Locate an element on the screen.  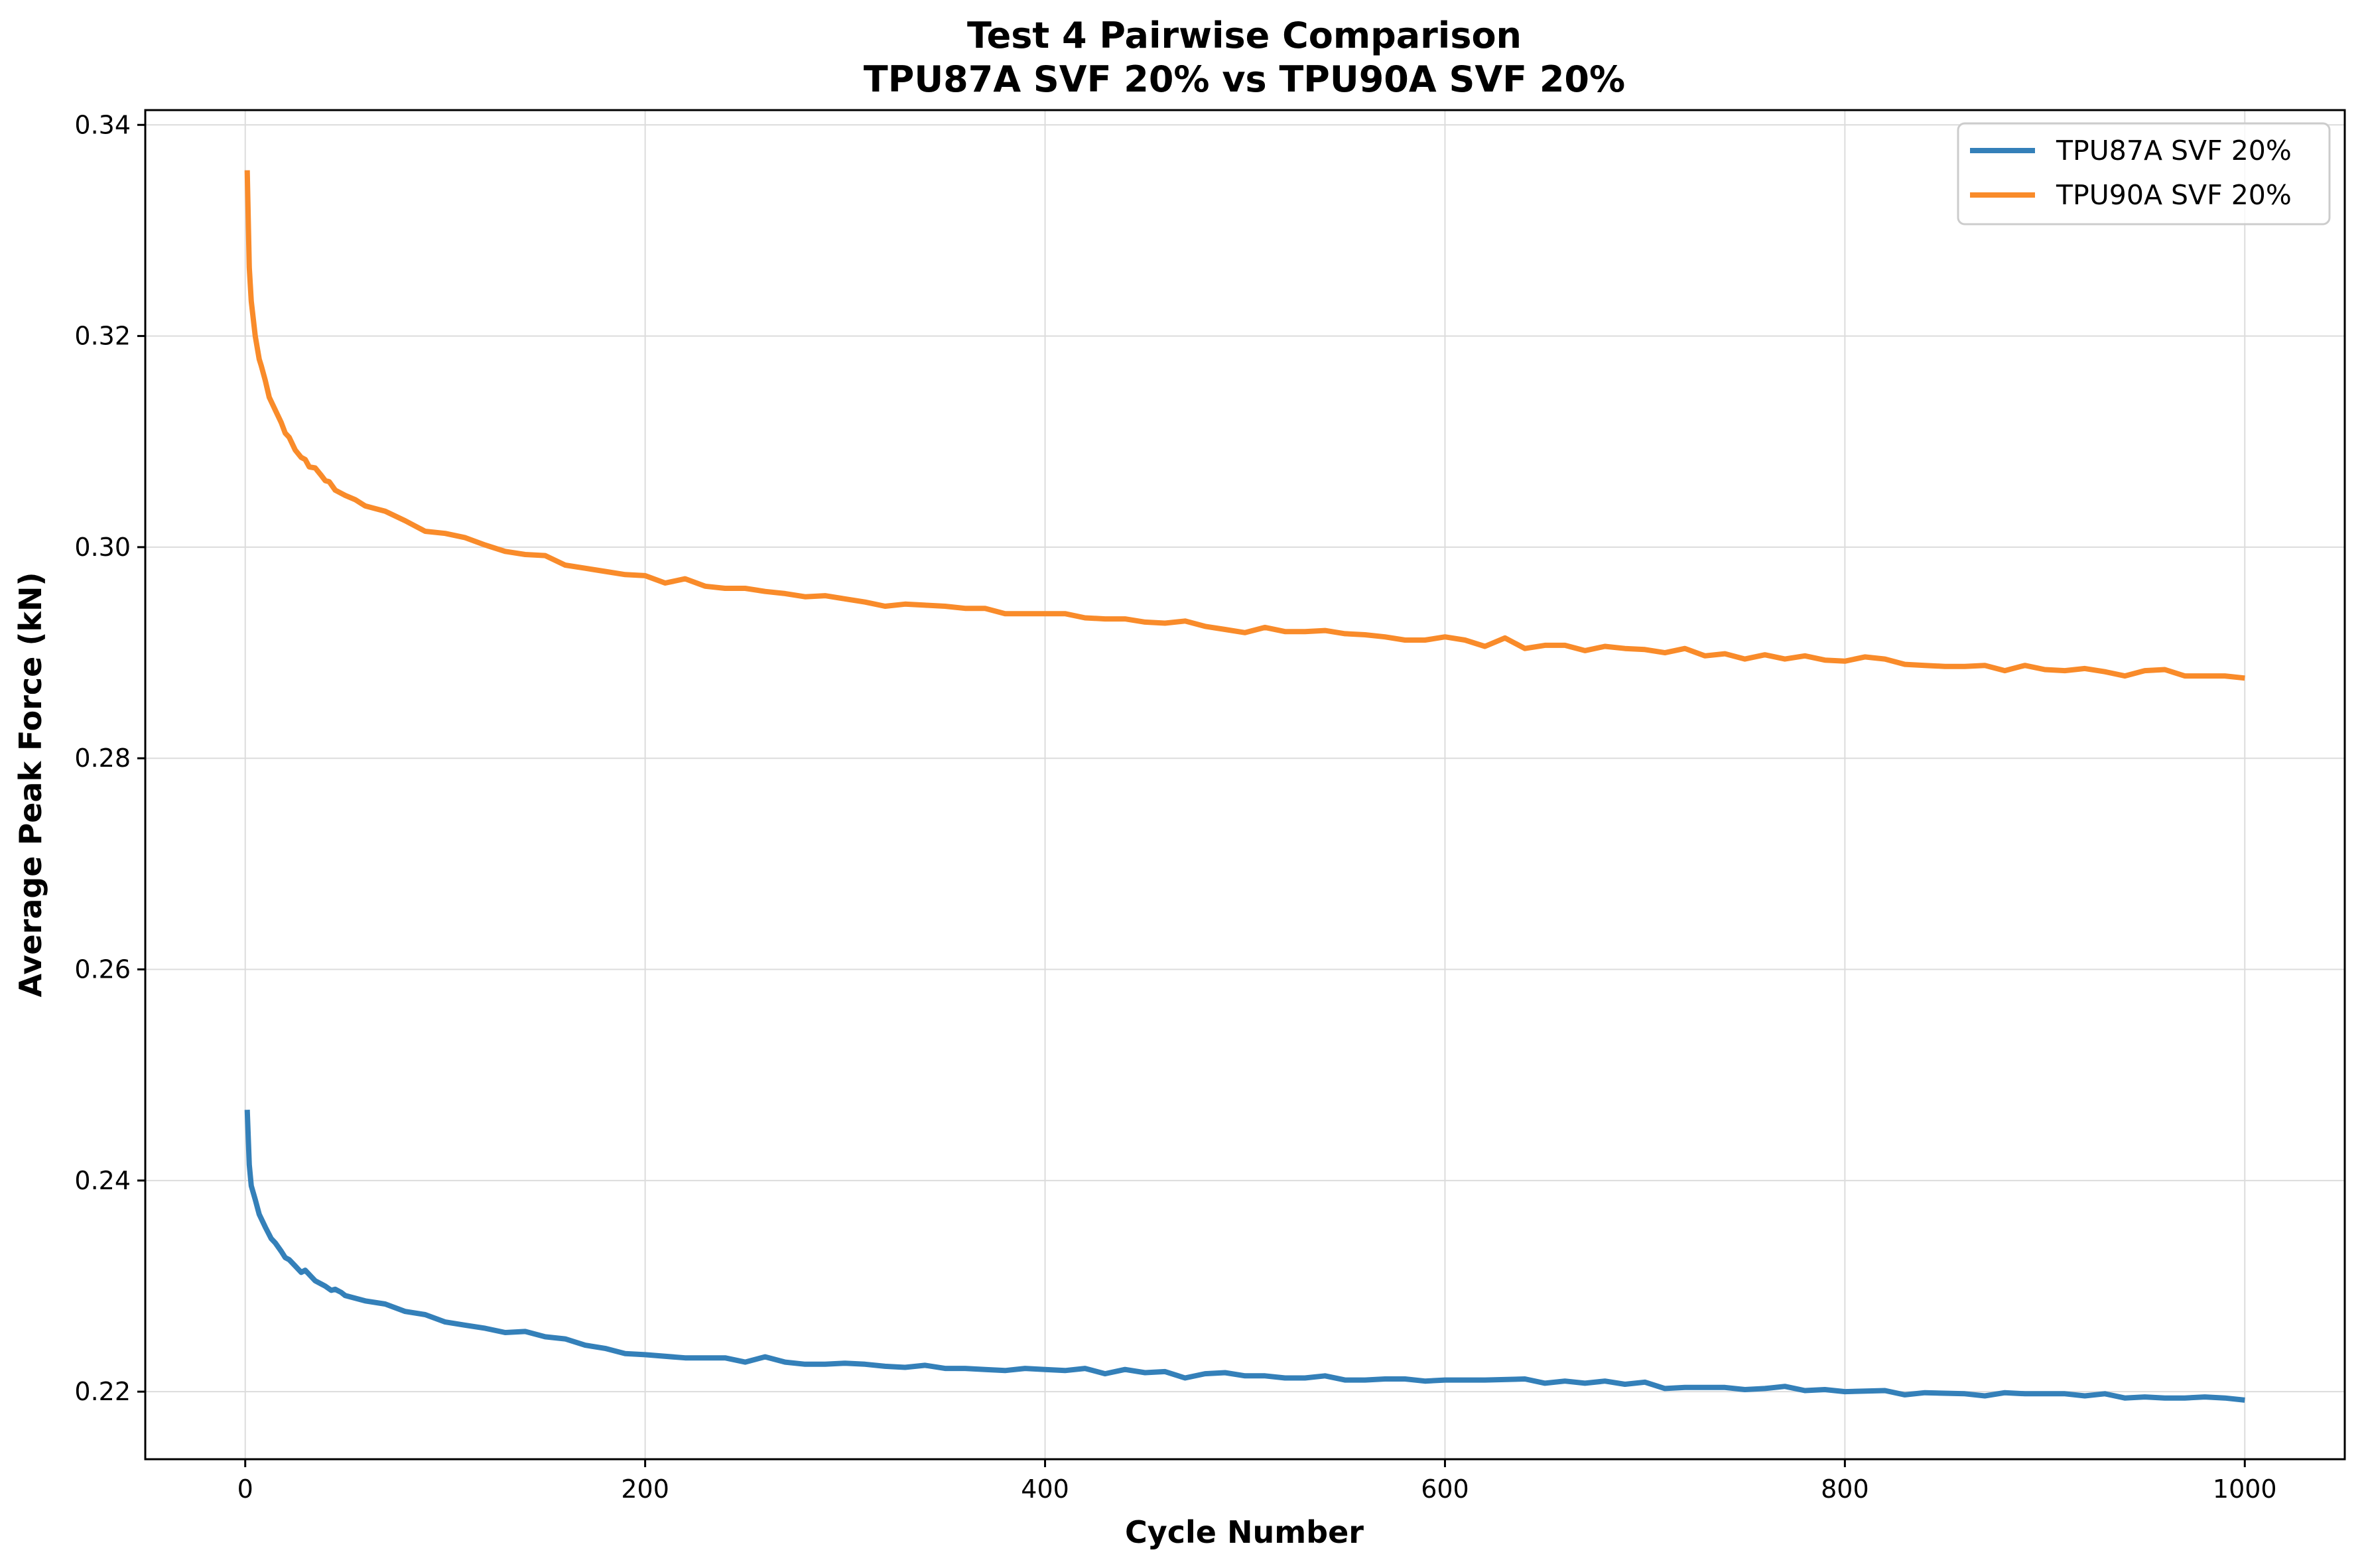
x-tick-label: 400 is located at coordinates (1045, 1489).